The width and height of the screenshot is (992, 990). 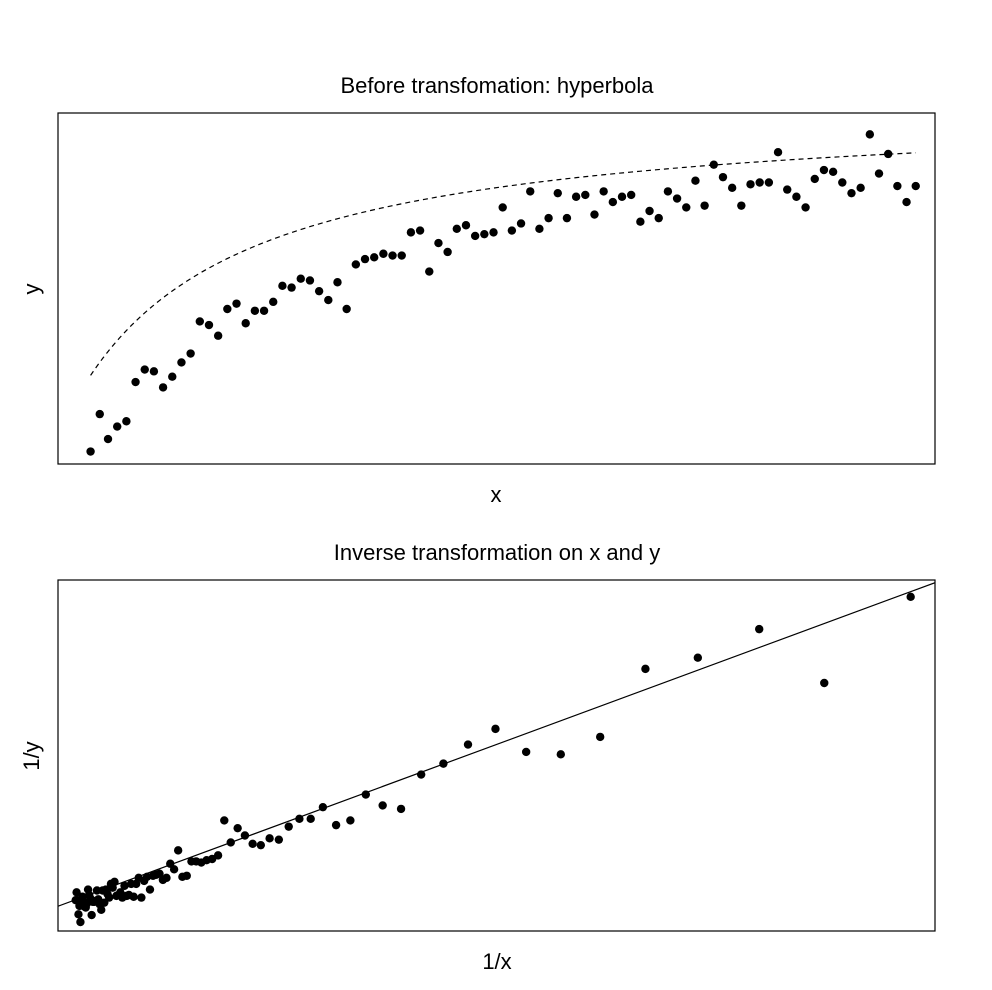 What do you see at coordinates (497, 85) in the screenshot?
I see `chart-title: Before transfomation: hyperbola` at bounding box center [497, 85].